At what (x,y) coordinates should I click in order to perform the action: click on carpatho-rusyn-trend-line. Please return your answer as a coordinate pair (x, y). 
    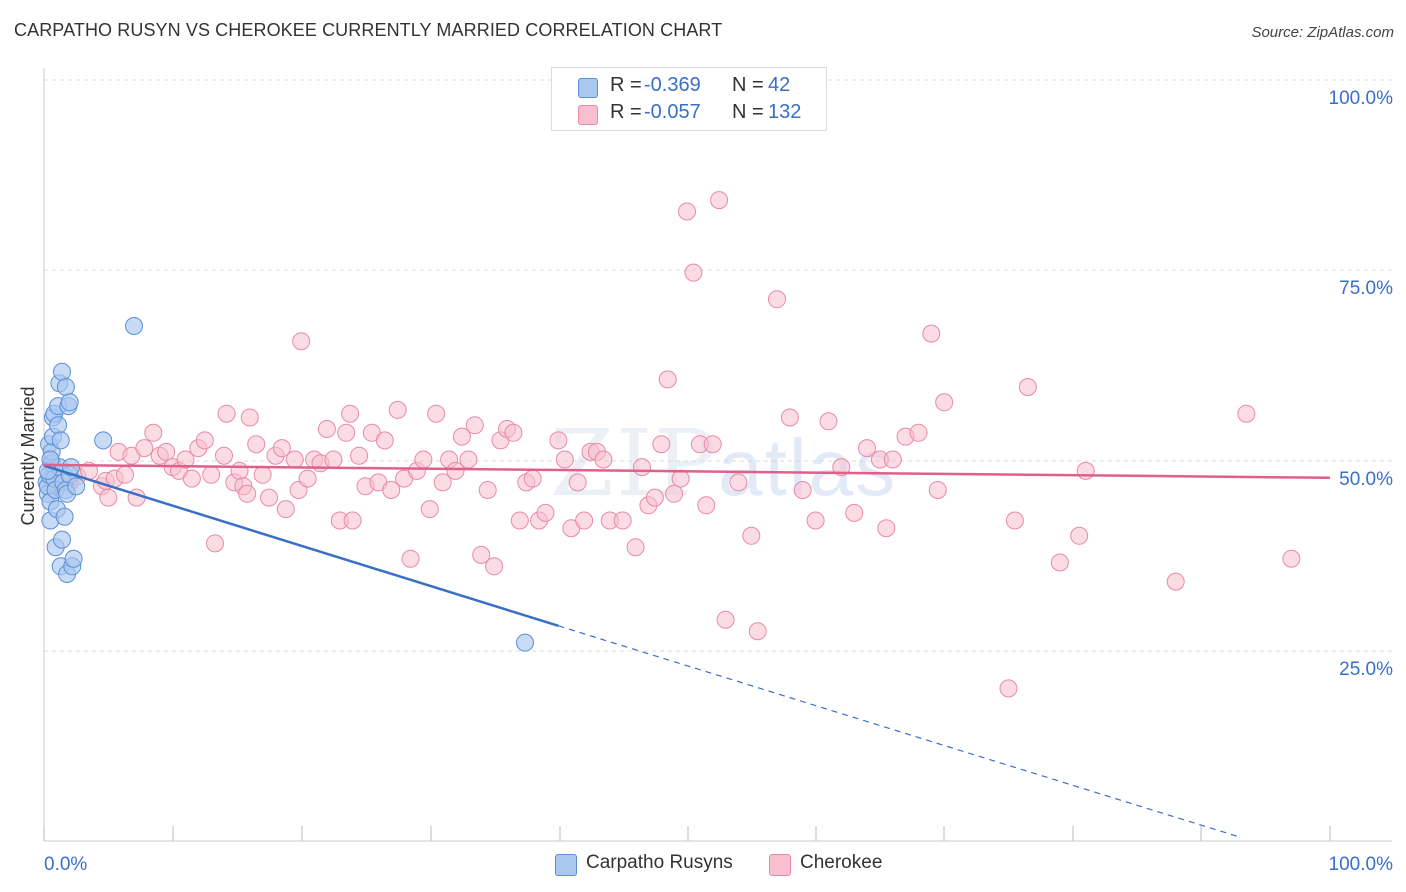
    Looking at the image, I should click on (301, 546).